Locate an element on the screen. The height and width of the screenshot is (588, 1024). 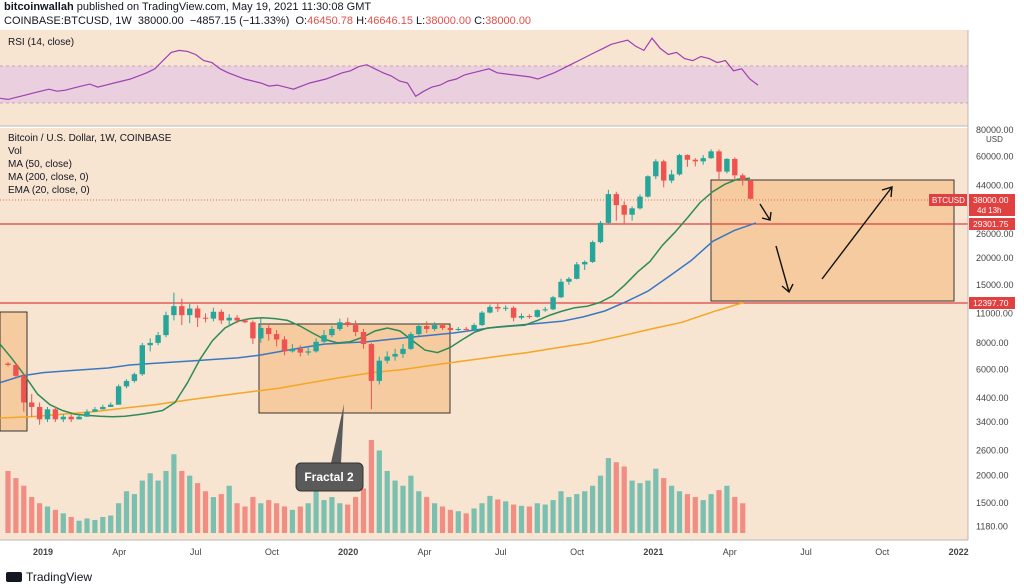
author-name: bitcoinwallah is located at coordinates (39, 7).